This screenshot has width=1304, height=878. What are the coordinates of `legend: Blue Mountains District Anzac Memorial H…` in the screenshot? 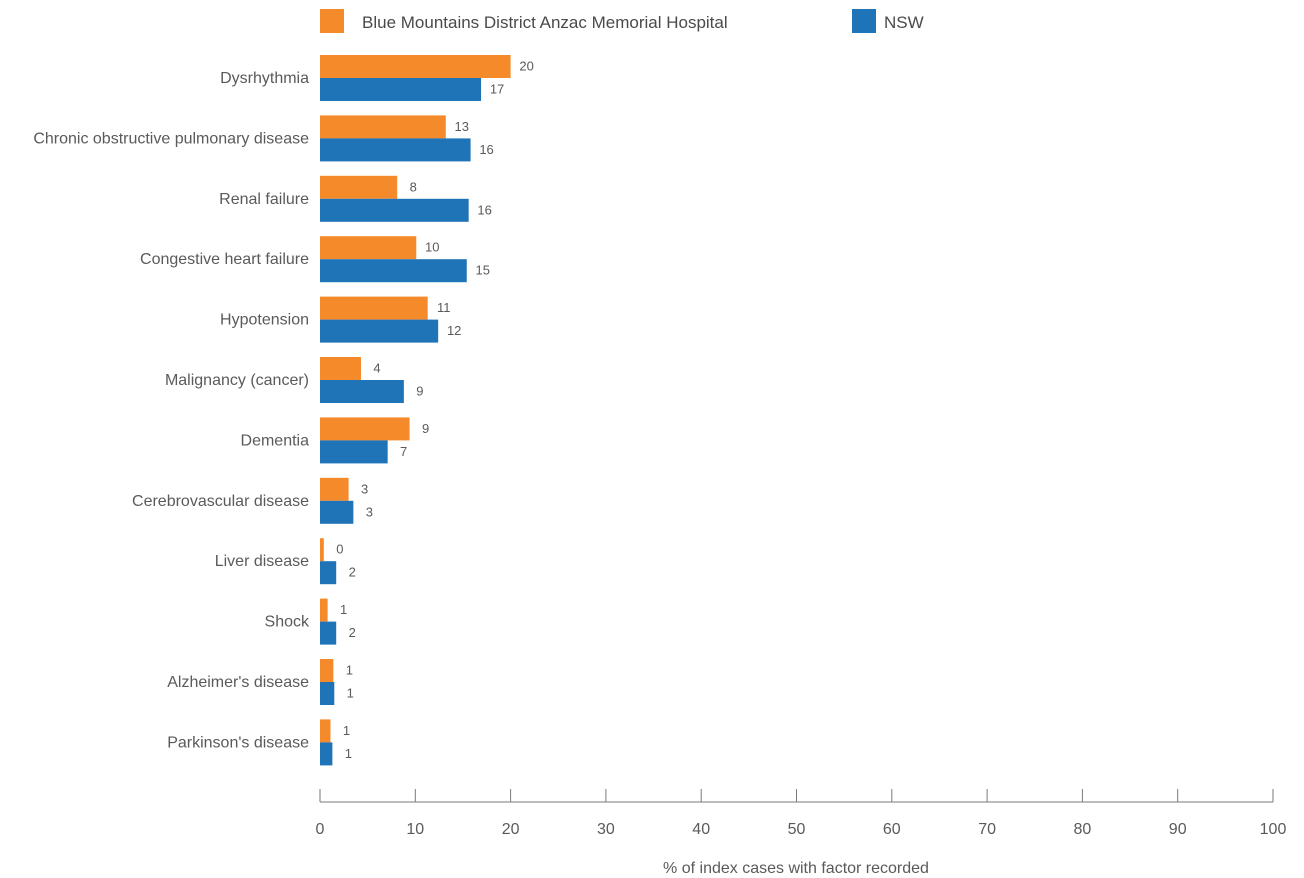 It's located at (622, 21).